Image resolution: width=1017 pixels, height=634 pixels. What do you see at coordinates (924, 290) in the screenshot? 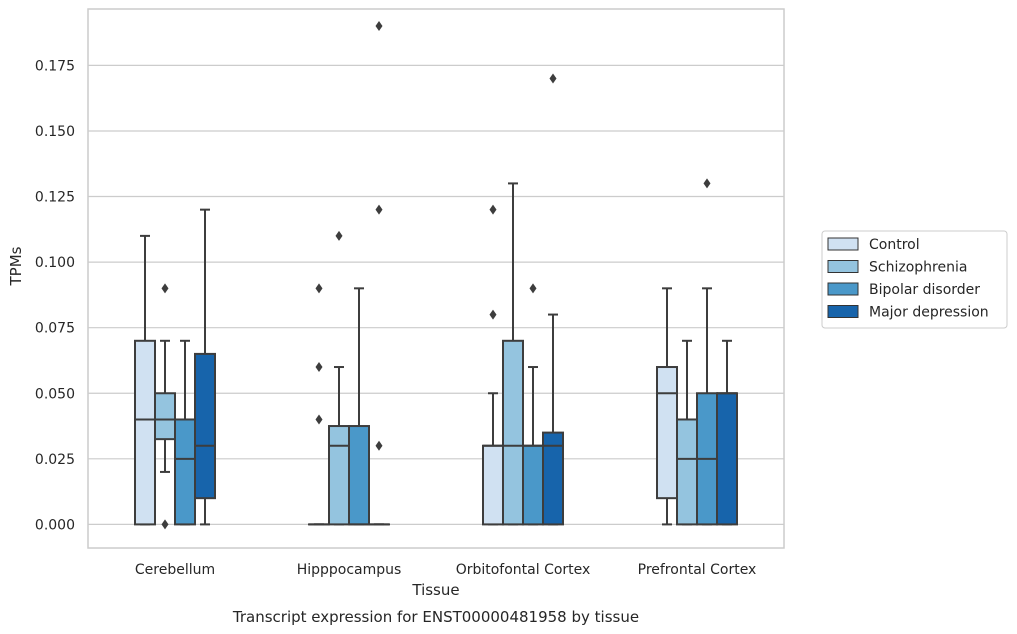
I see `legend-label: Bipolar disorder` at bounding box center [924, 290].